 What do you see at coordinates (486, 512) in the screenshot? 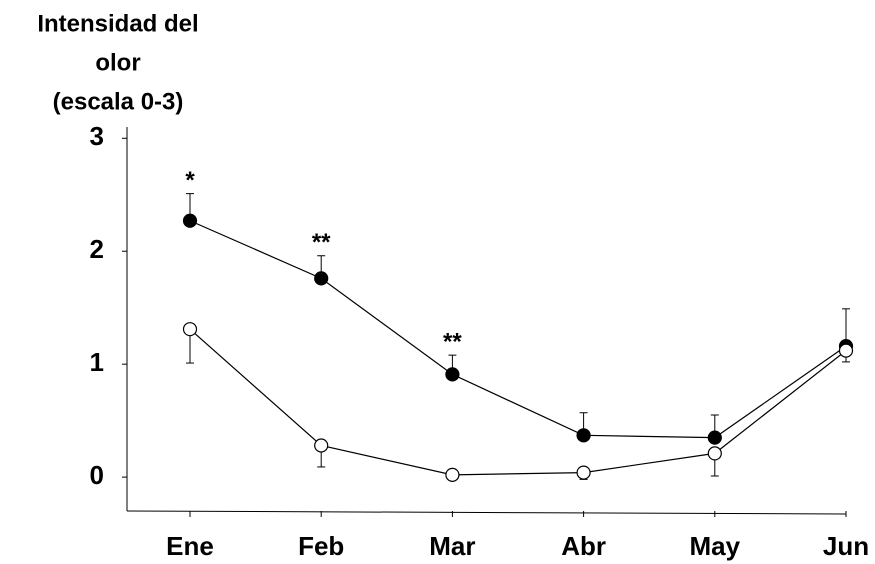
I see `x-axis` at bounding box center [486, 512].